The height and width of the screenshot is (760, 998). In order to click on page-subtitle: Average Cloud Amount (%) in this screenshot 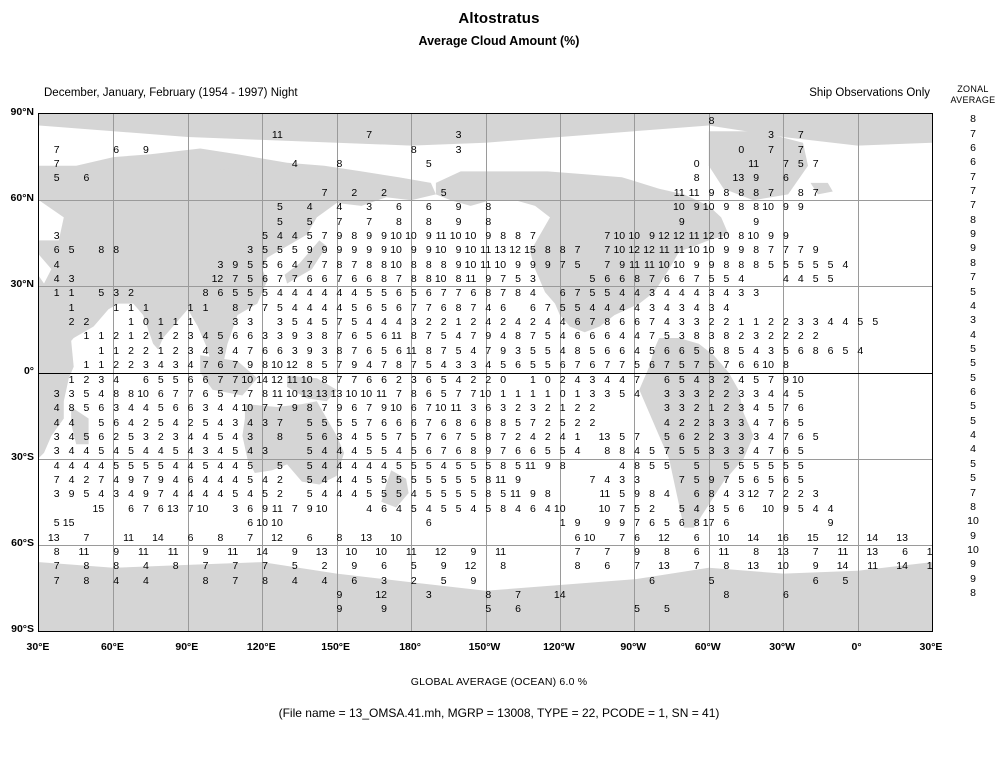, I will do `click(499, 41)`.